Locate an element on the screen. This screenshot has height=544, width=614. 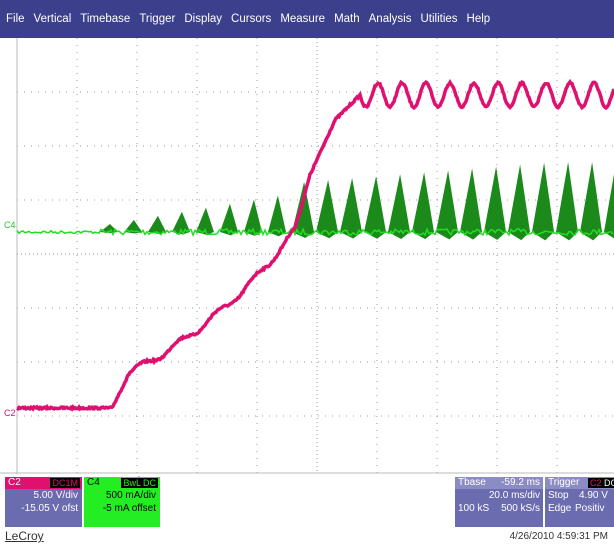
trigger-level: 4.90 V is located at coordinates (593, 495).